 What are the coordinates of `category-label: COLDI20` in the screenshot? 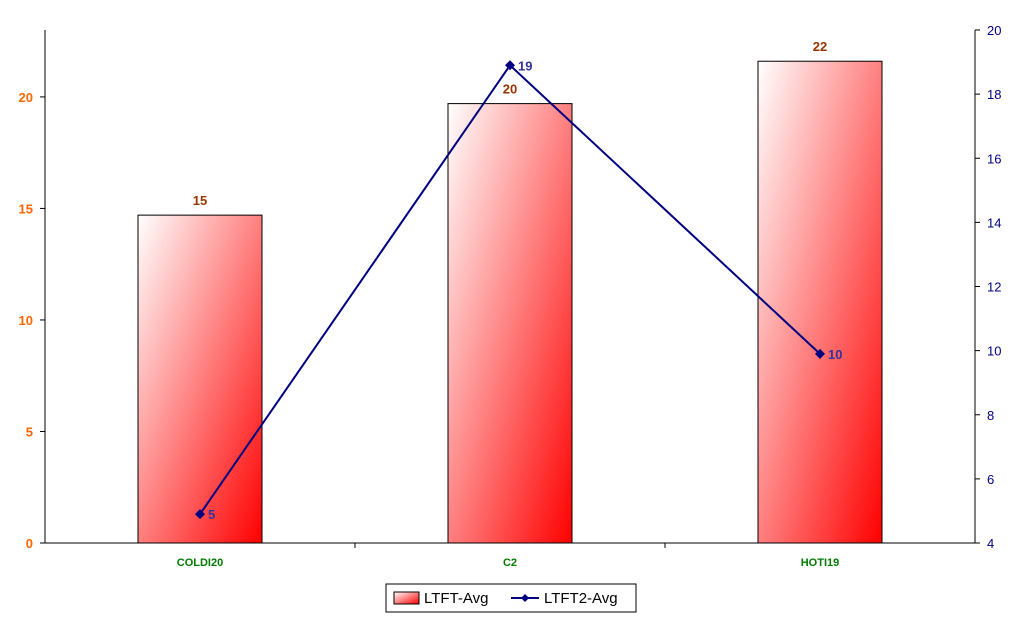 It's located at (200, 563).